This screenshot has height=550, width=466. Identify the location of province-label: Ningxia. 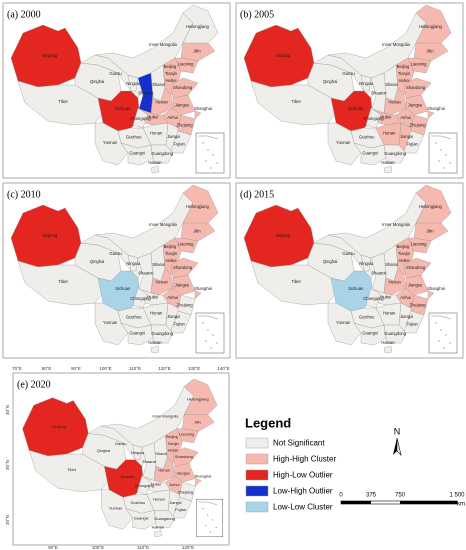
(366, 83).